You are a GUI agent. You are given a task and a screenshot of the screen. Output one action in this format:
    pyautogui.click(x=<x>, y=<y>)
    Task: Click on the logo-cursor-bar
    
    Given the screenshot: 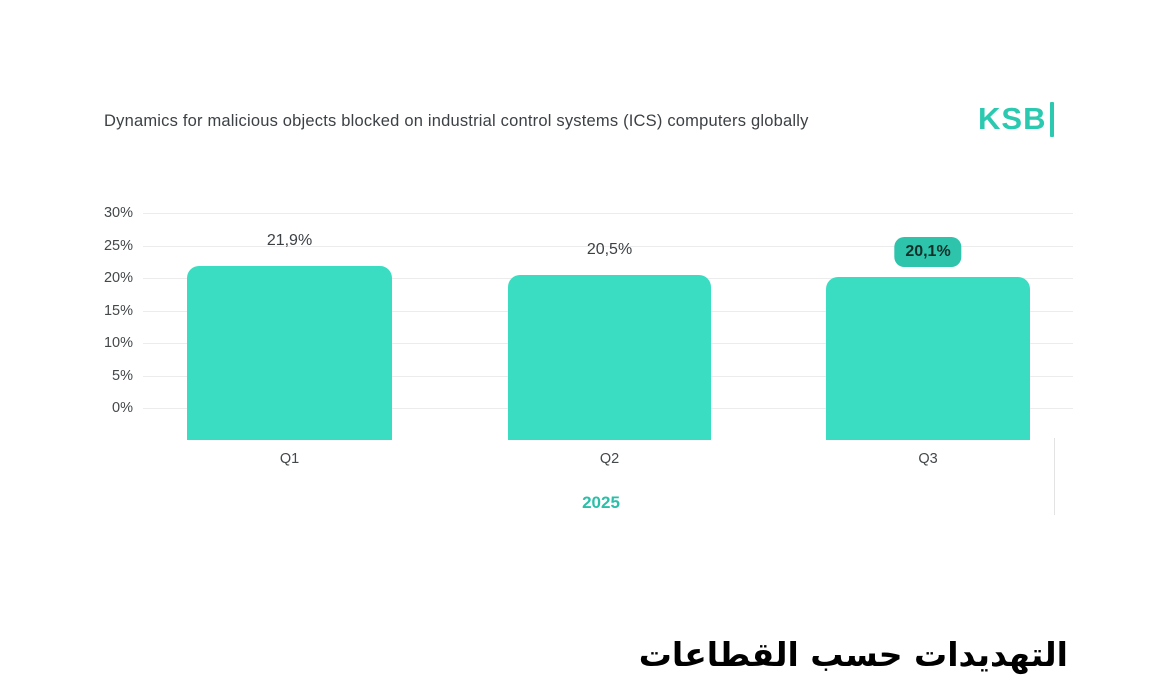 What is the action you would take?
    pyautogui.click(x=1052, y=119)
    